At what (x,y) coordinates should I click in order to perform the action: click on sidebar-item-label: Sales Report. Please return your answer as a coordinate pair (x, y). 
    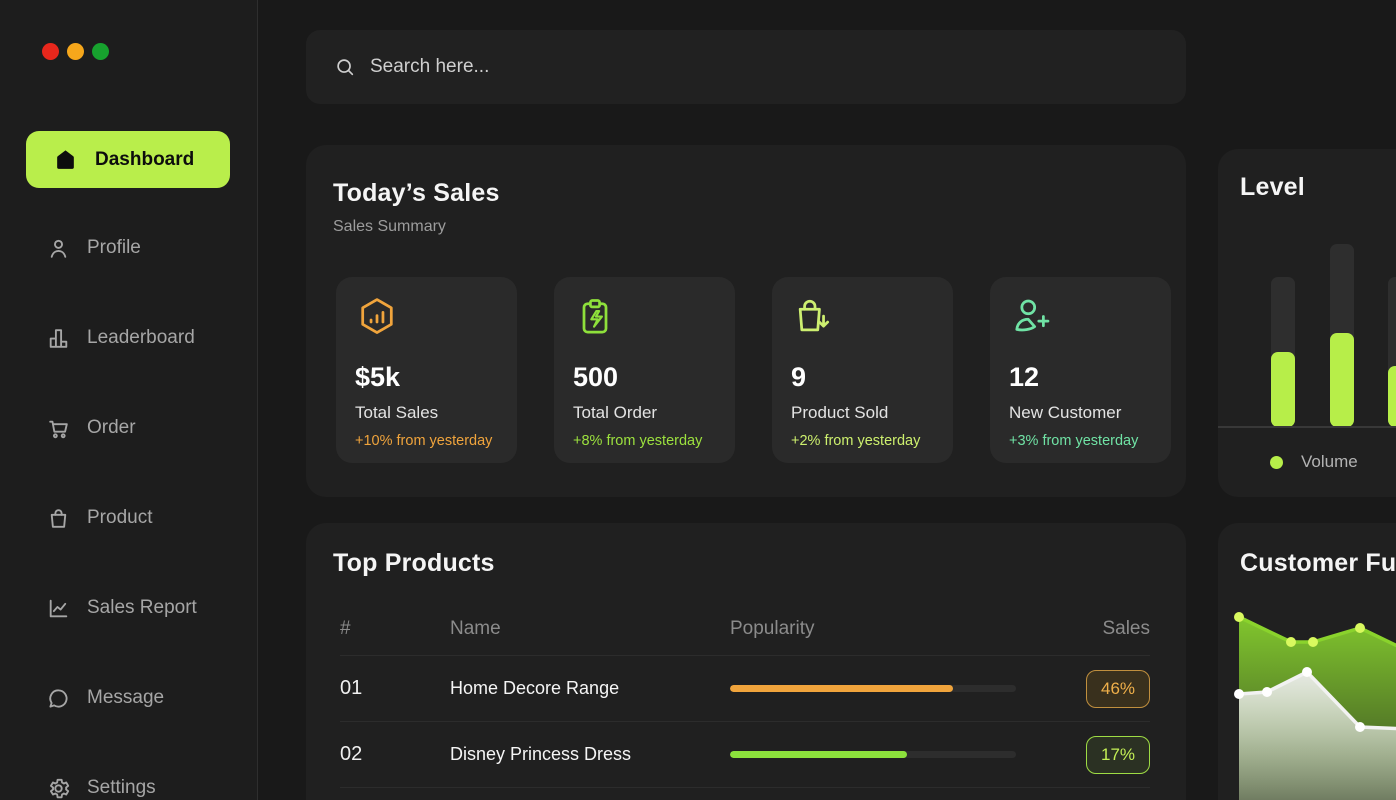
    Looking at the image, I should click on (142, 607).